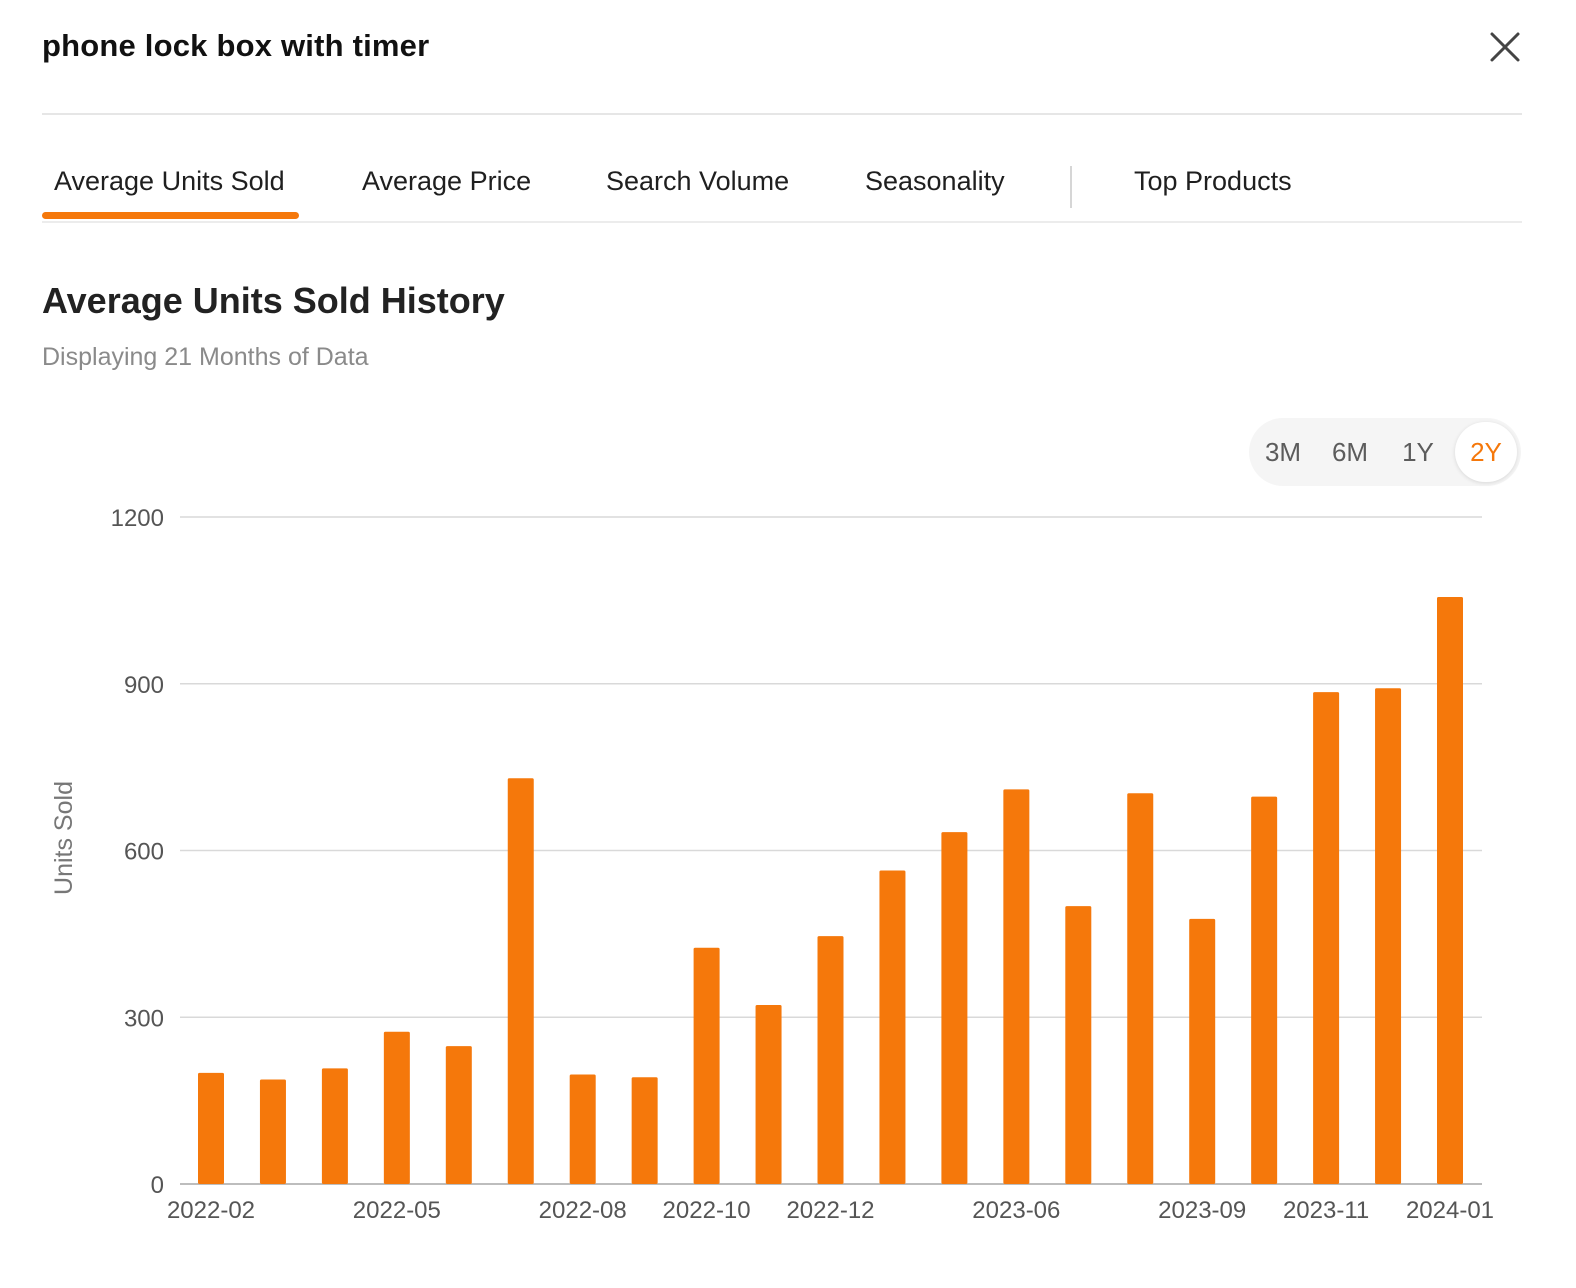  What do you see at coordinates (1418, 452) in the screenshot?
I see `range-1y-button: 1Y` at bounding box center [1418, 452].